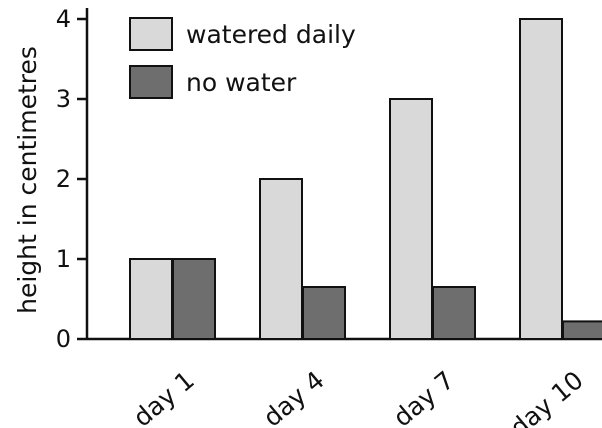 The height and width of the screenshot is (428, 602). I want to click on x-category-label: day 7, so click(424, 396).